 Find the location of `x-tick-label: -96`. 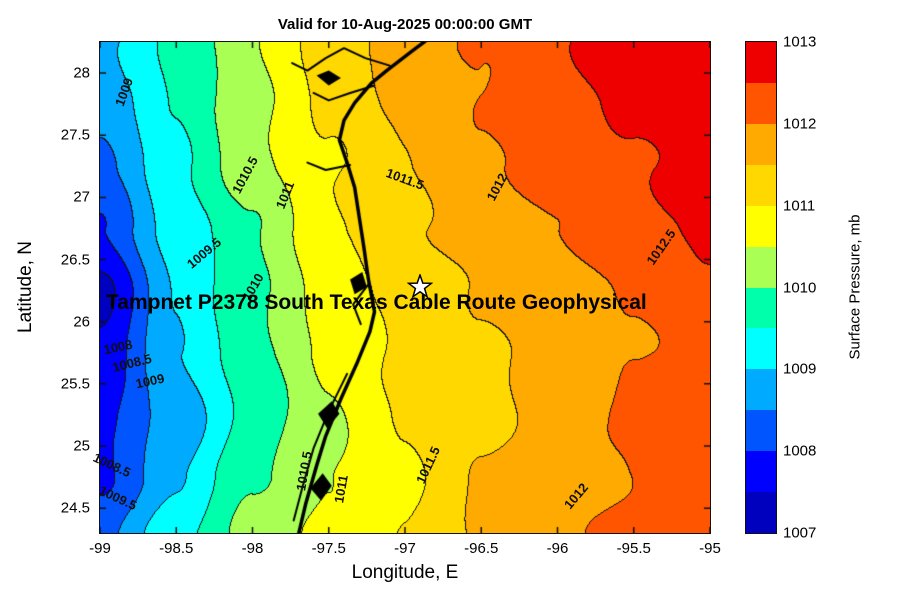

x-tick-label: -96 is located at coordinates (557, 548).